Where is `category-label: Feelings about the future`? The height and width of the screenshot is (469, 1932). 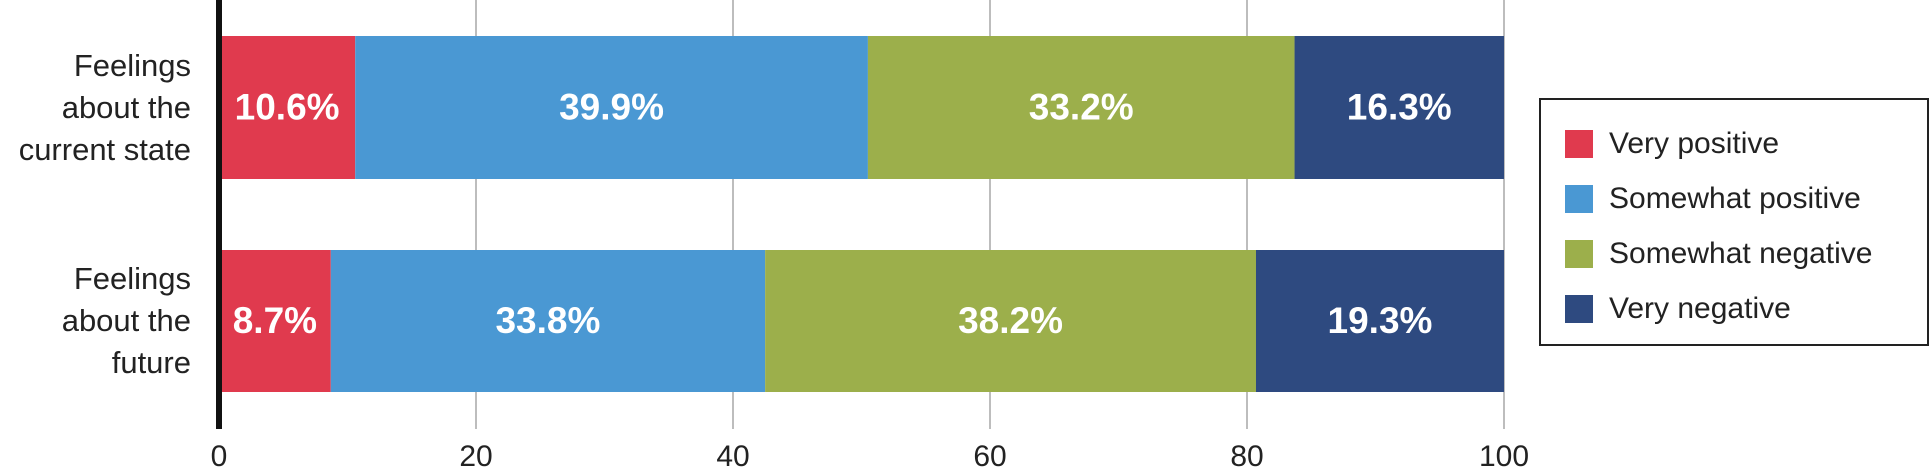
category-label: Feelings about the future is located at coordinates (95, 321).